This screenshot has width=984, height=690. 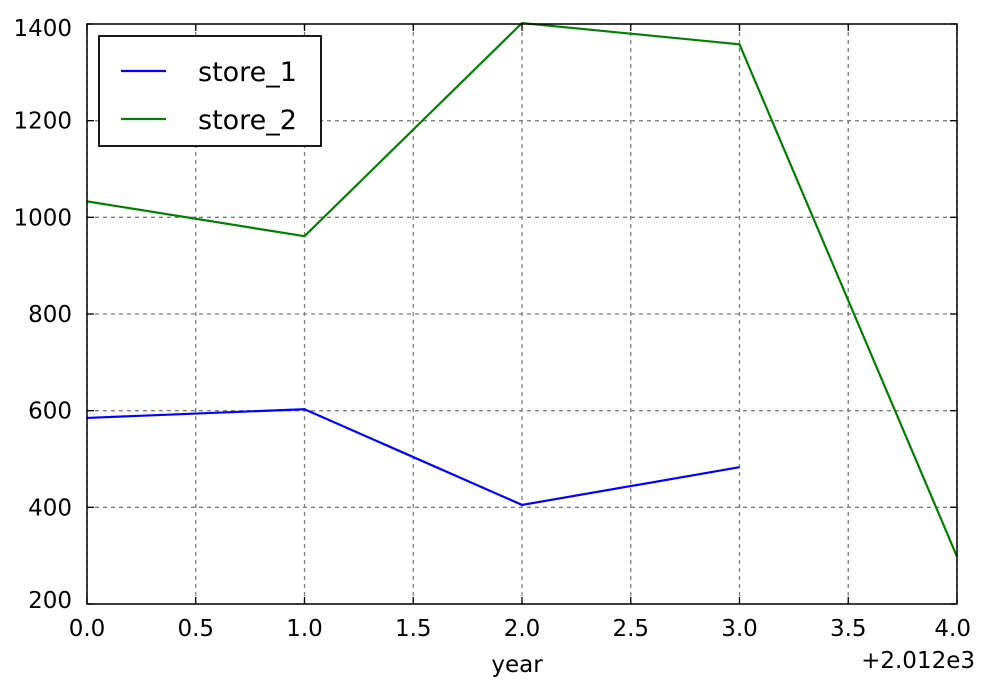 I want to click on x-tick-label: 0.0, so click(x=87, y=629).